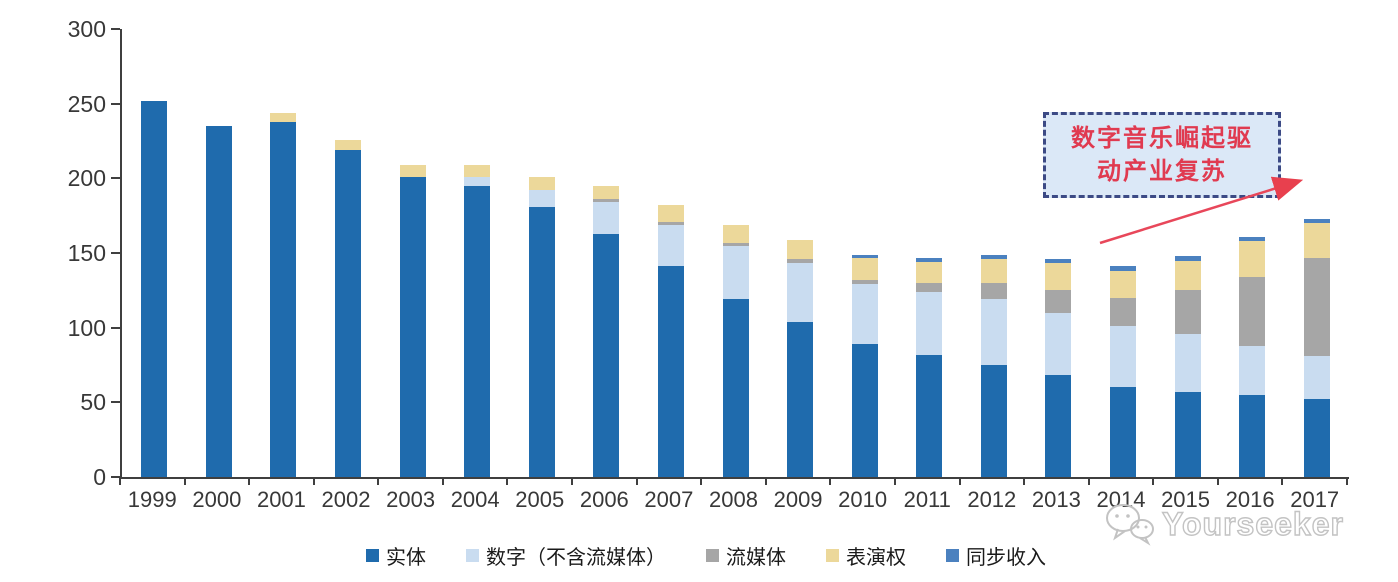  Describe the element at coordinates (1130, 525) in the screenshot. I see `wechat-icon` at that location.